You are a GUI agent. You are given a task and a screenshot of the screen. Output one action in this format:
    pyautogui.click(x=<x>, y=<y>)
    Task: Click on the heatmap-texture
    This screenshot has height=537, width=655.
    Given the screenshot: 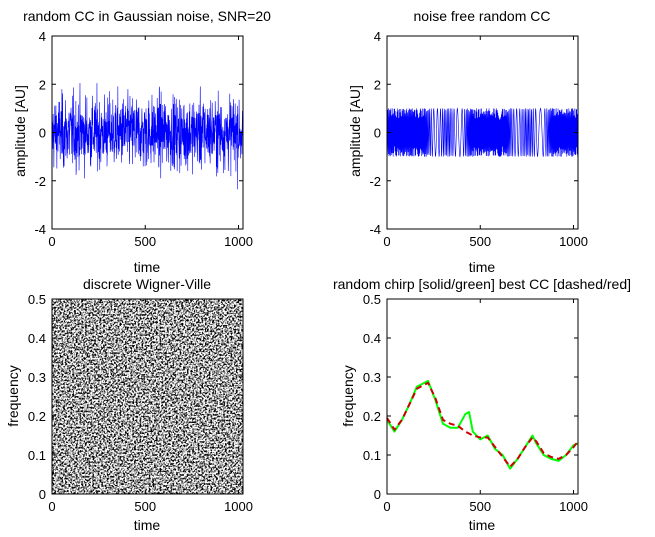 What is the action you would take?
    pyautogui.click(x=147, y=396)
    